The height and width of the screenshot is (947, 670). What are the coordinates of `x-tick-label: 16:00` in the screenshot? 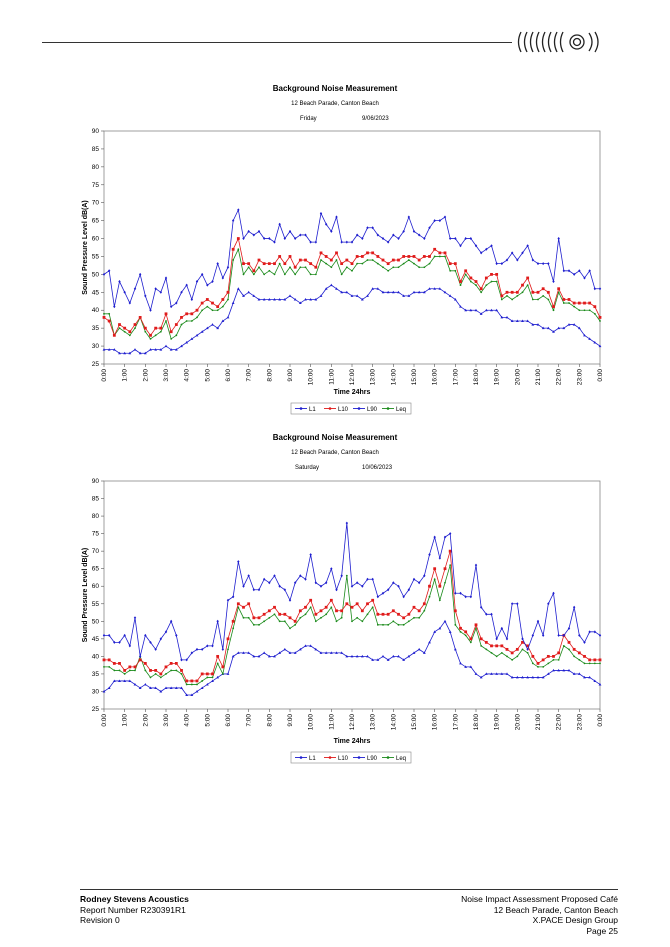 It's located at (435, 377).